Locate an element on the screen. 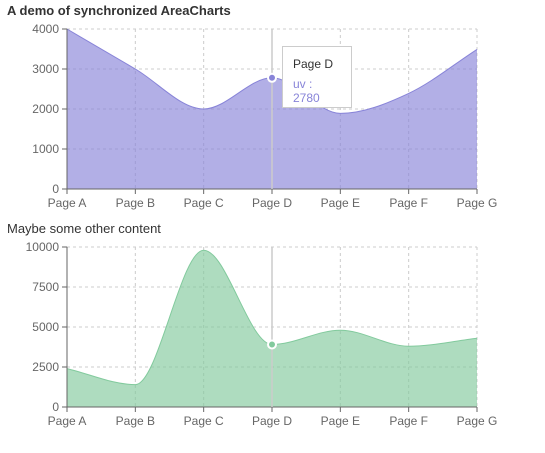 The image size is (545, 453). tooltip-label: Page D is located at coordinates (313, 64).